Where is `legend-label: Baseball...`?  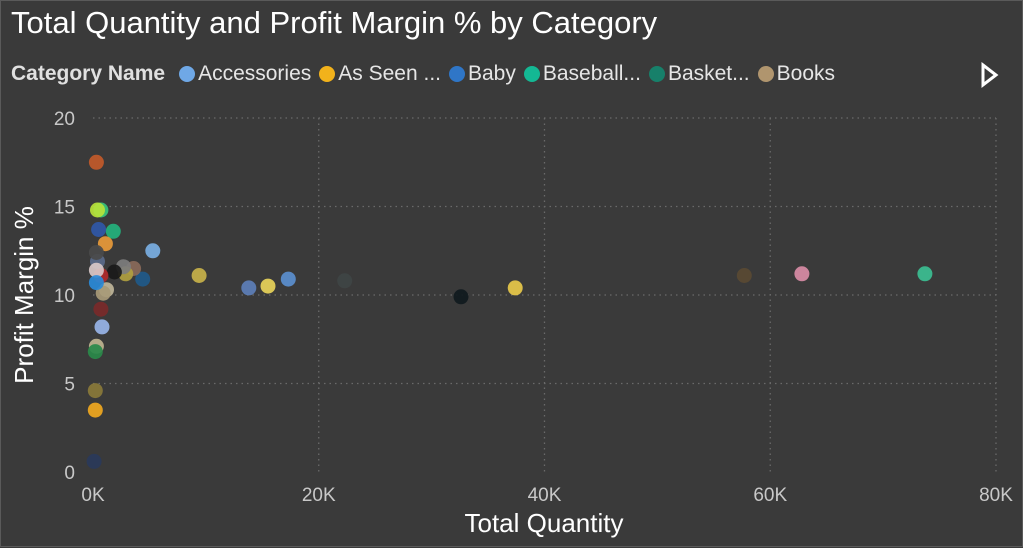 legend-label: Baseball... is located at coordinates (591, 73).